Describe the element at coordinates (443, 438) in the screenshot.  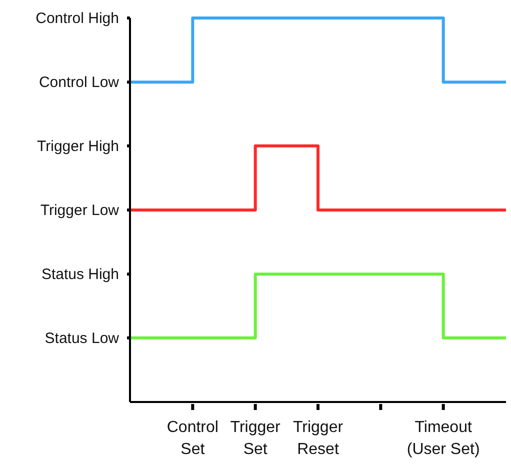
I see `x-tick-label: Timeout (User Set)` at that location.